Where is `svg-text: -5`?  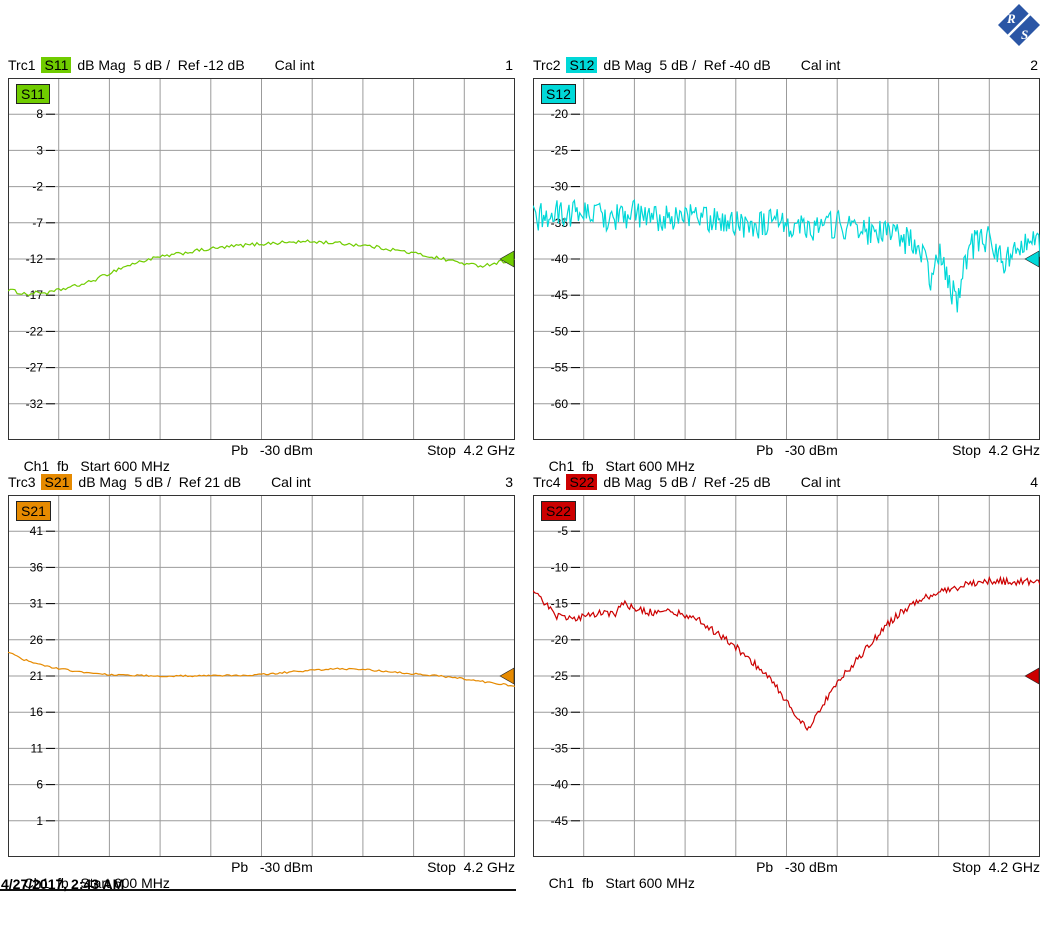 svg-text: -5 is located at coordinates (562, 531).